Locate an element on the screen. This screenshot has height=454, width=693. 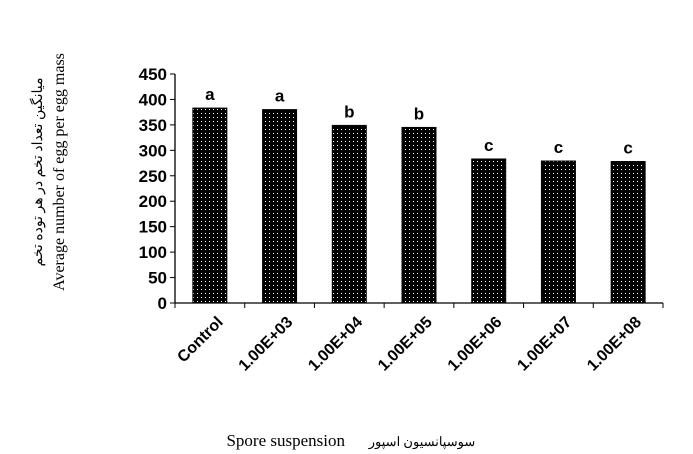
x-tick-label-6: 1.00E+08 is located at coordinates (614, 344).